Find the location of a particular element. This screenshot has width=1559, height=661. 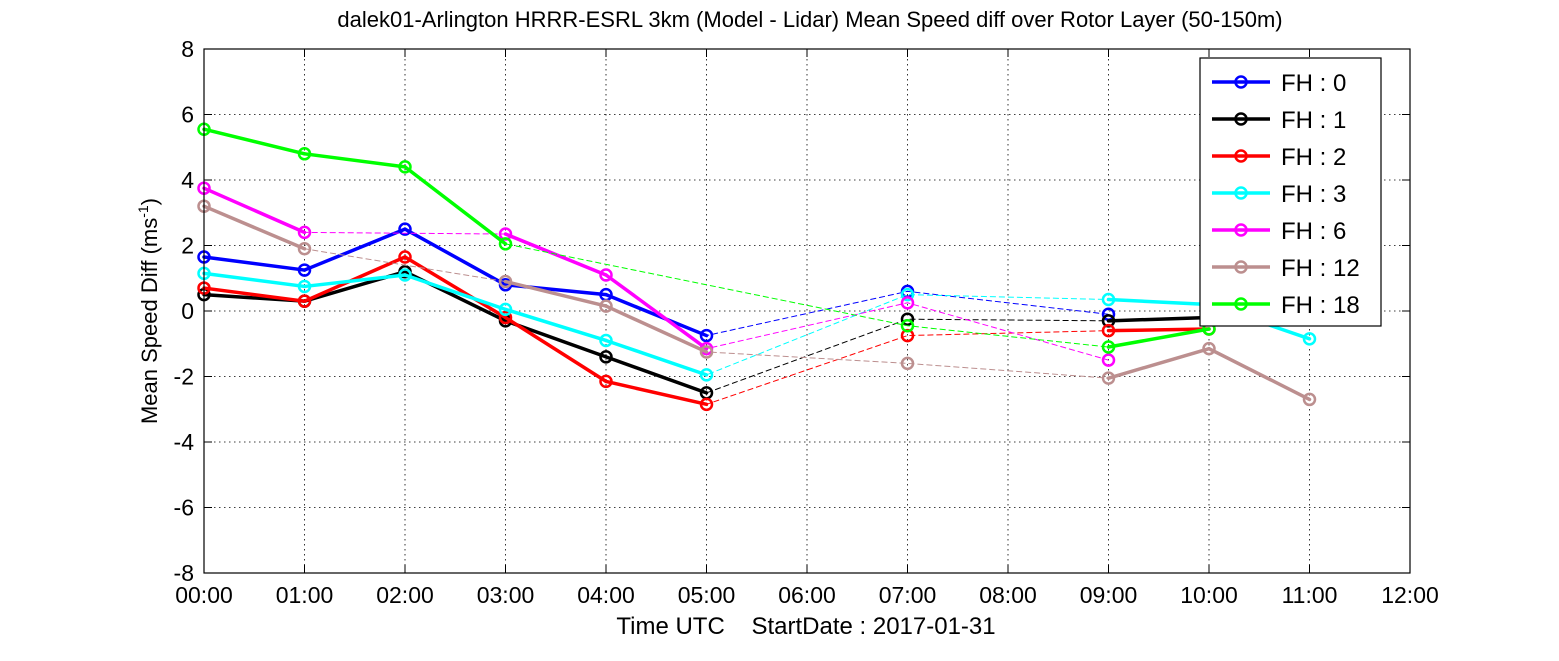

legend-label: FH : 6 is located at coordinates (1313, 231).